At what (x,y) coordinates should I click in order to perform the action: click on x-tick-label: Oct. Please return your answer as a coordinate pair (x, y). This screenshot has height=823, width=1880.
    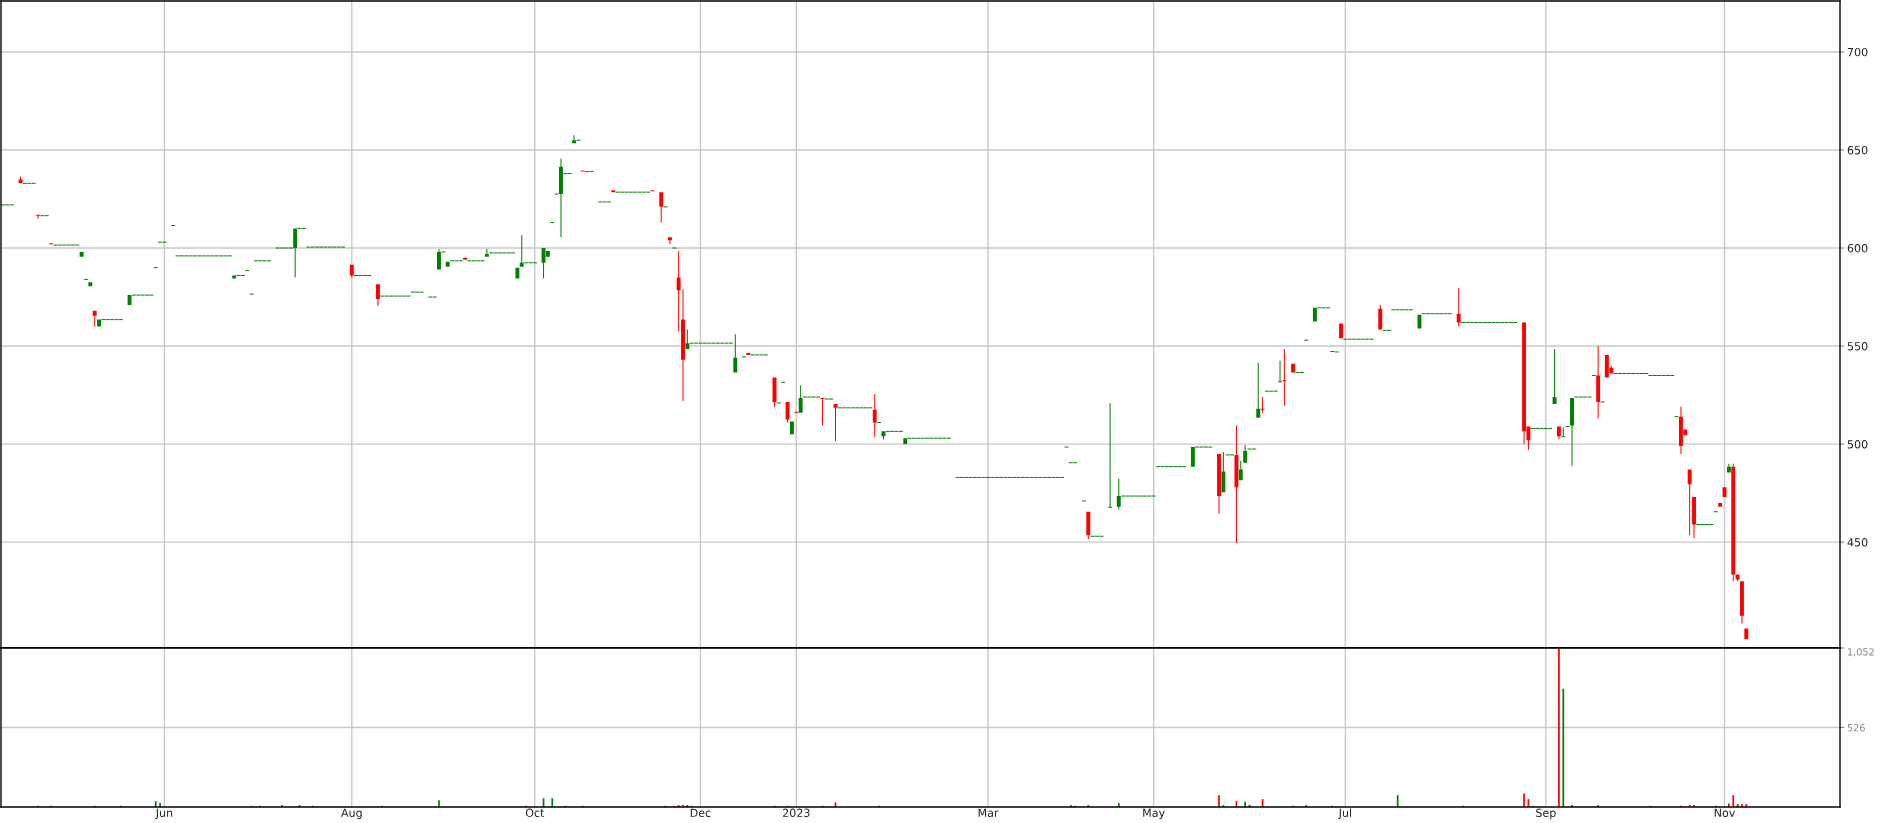
    Looking at the image, I should click on (535, 812).